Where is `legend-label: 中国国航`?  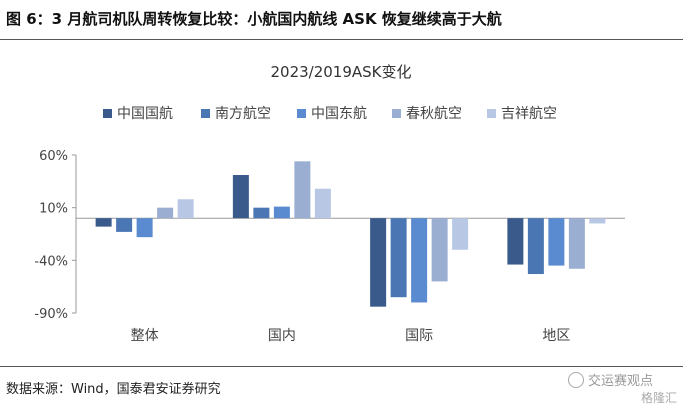
legend-label: 中国国航 is located at coordinates (145, 114).